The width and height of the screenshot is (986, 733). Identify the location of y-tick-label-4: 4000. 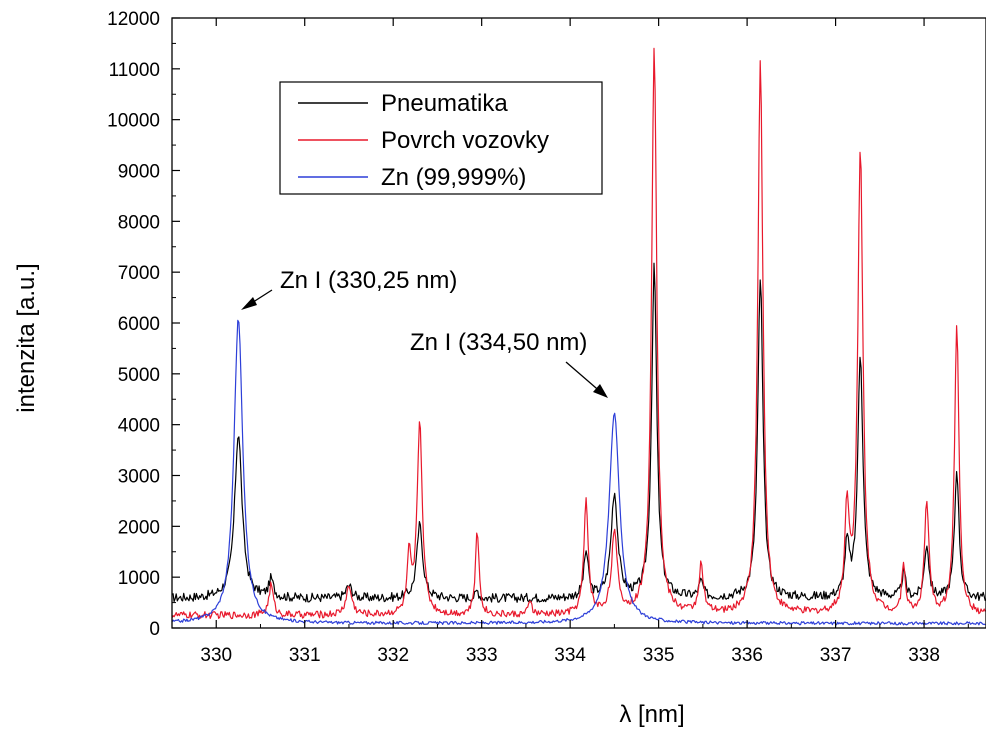
(139, 426).